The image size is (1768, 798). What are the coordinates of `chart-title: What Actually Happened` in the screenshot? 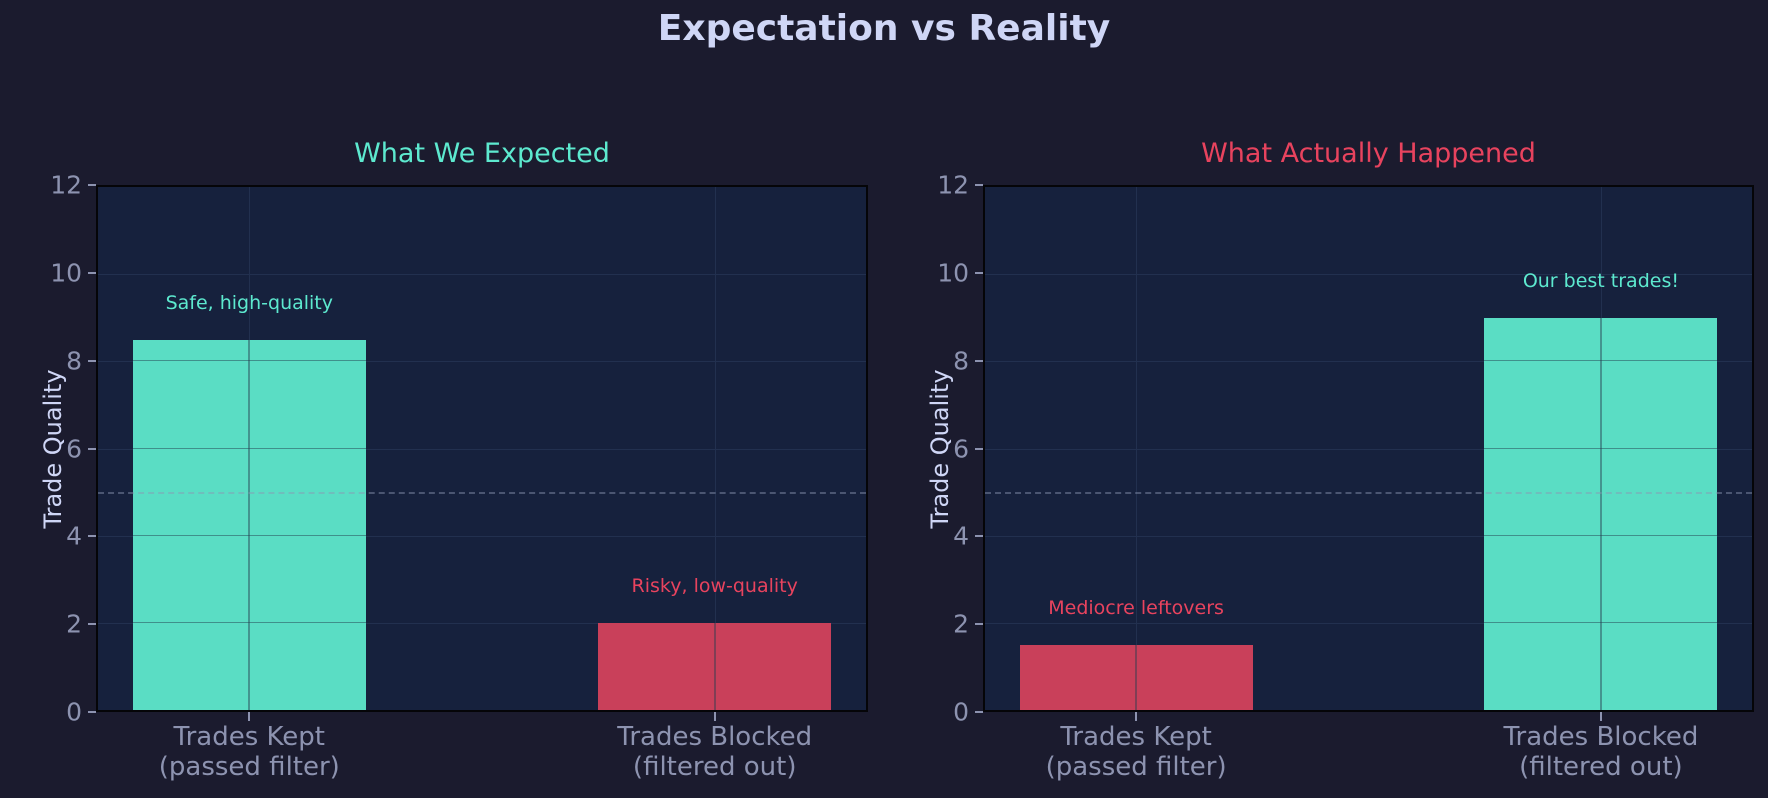 It's located at (1368, 153).